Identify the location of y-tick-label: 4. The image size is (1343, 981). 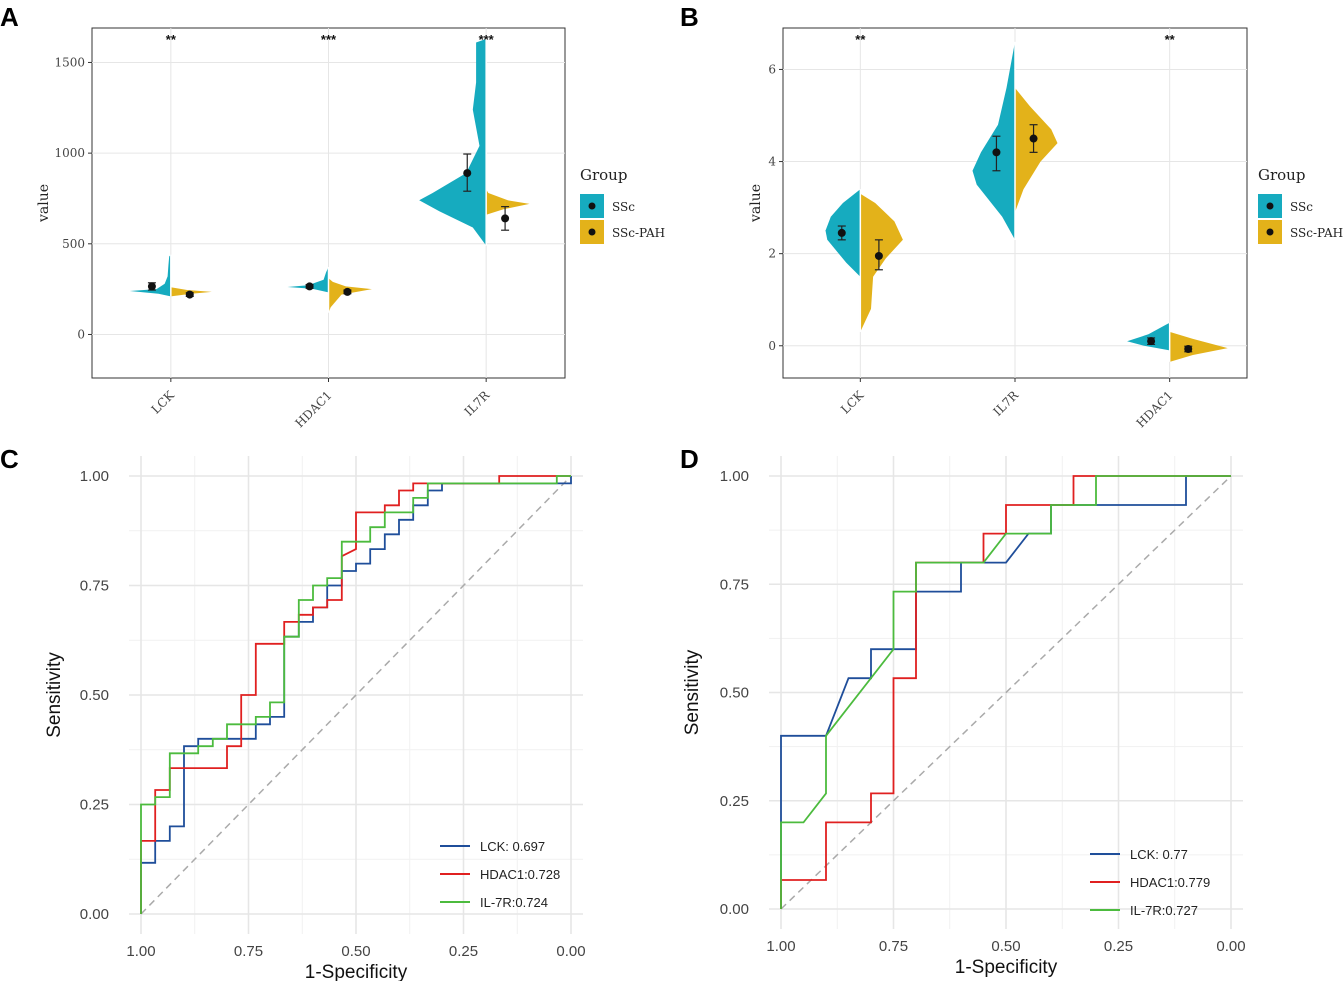
(772, 162).